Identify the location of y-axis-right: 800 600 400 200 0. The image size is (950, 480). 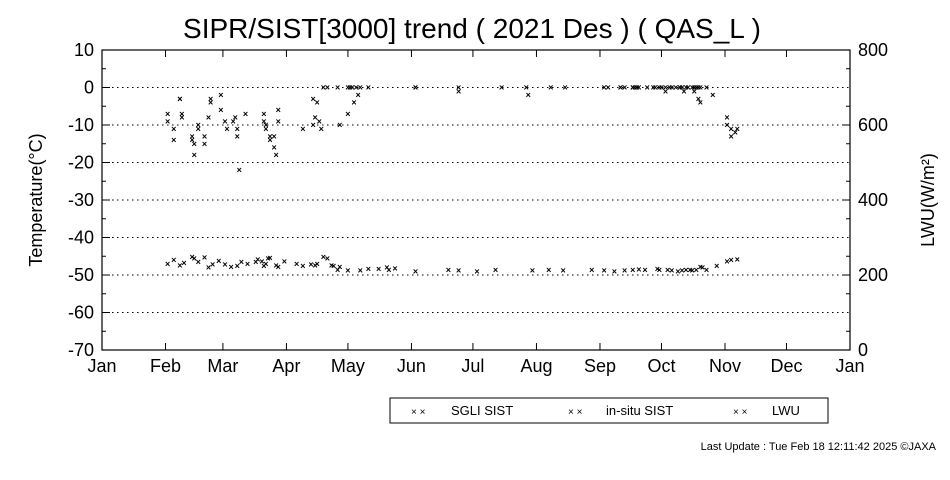
(865, 200).